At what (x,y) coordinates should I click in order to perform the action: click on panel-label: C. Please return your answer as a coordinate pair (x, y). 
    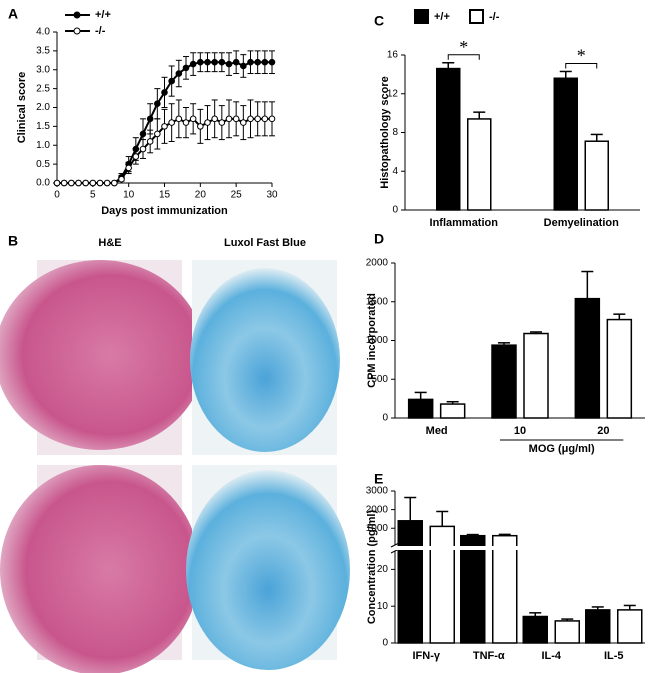
    Looking at the image, I should click on (379, 21).